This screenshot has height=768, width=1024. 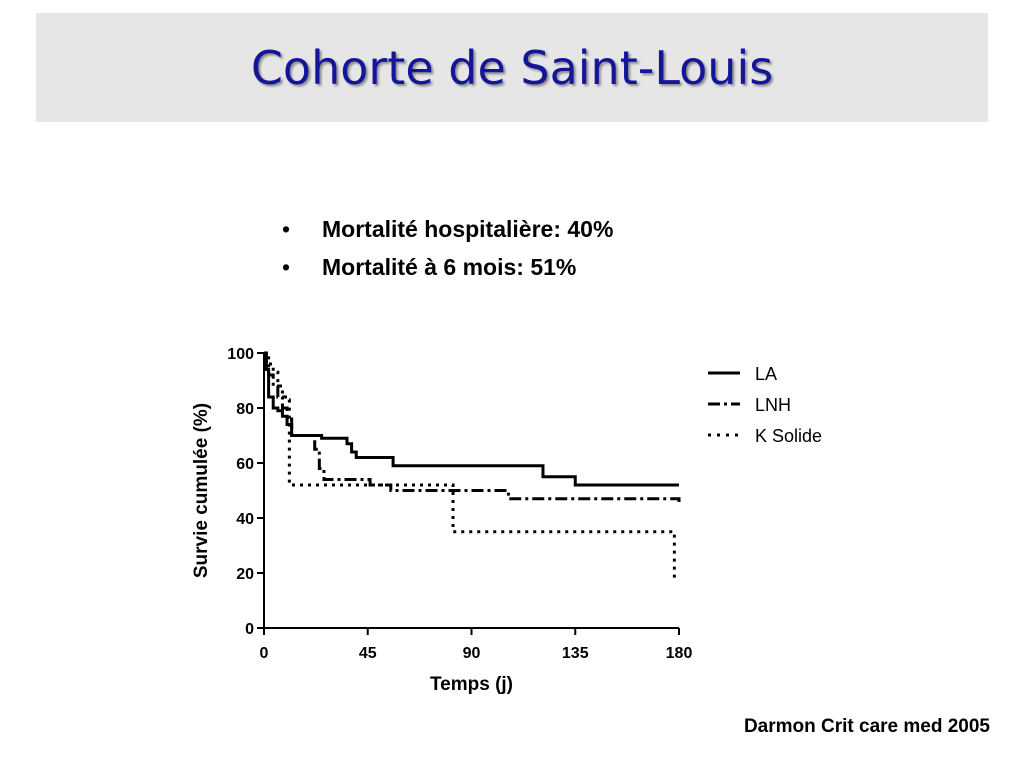 What do you see at coordinates (245, 464) in the screenshot?
I see `y-tick-label: 60` at bounding box center [245, 464].